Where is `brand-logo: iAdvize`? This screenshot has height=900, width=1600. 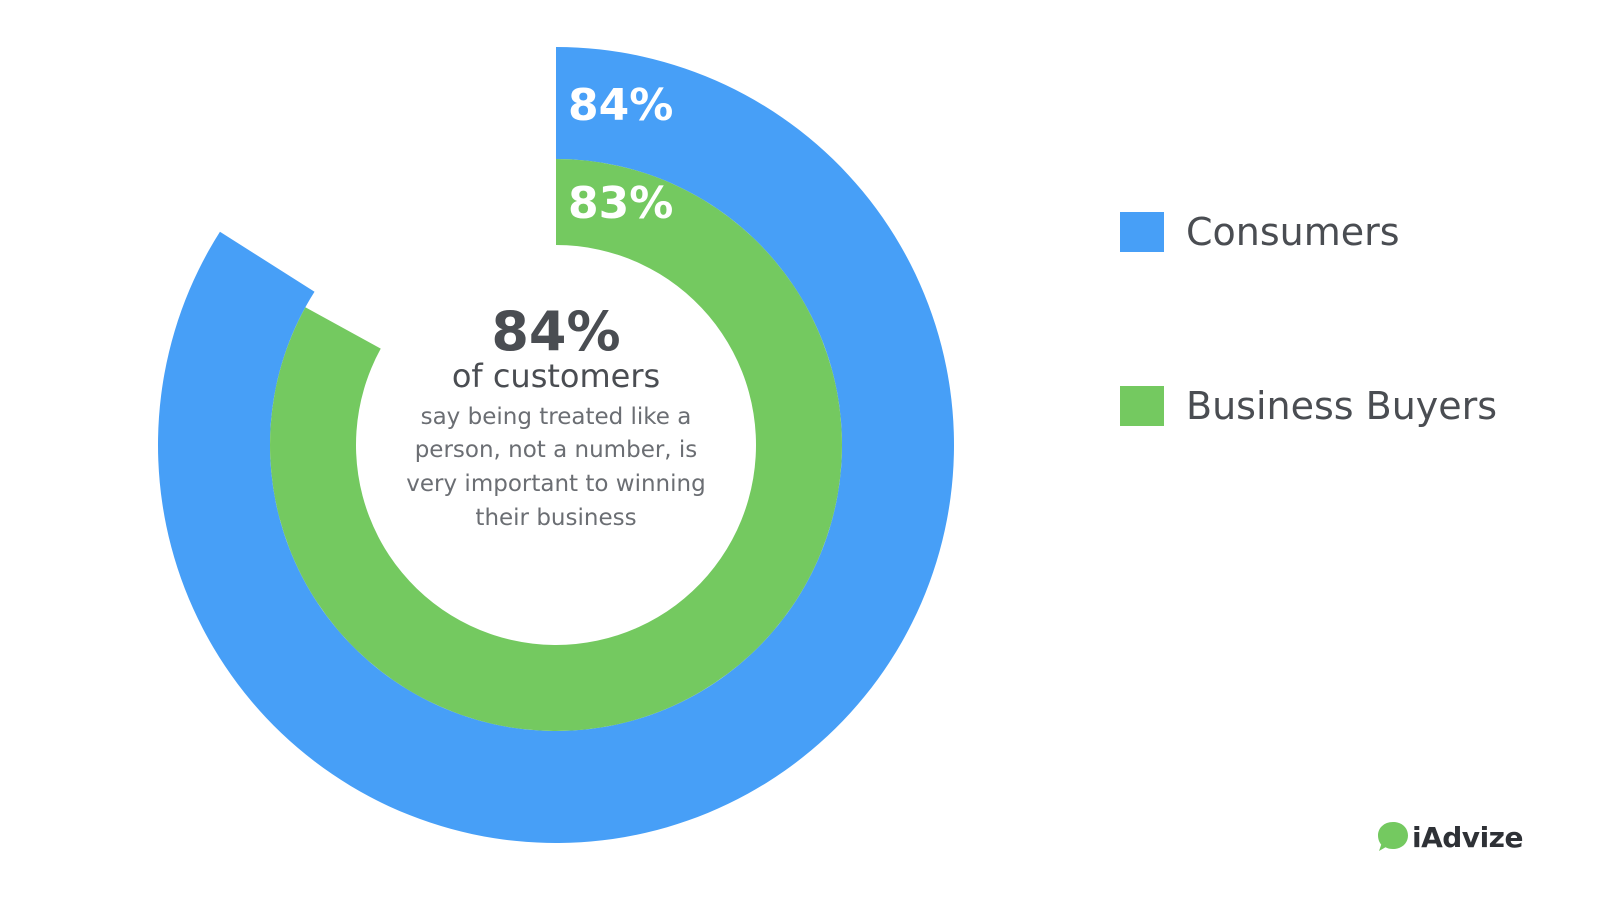 brand-logo: iAdvize is located at coordinates (1449, 837).